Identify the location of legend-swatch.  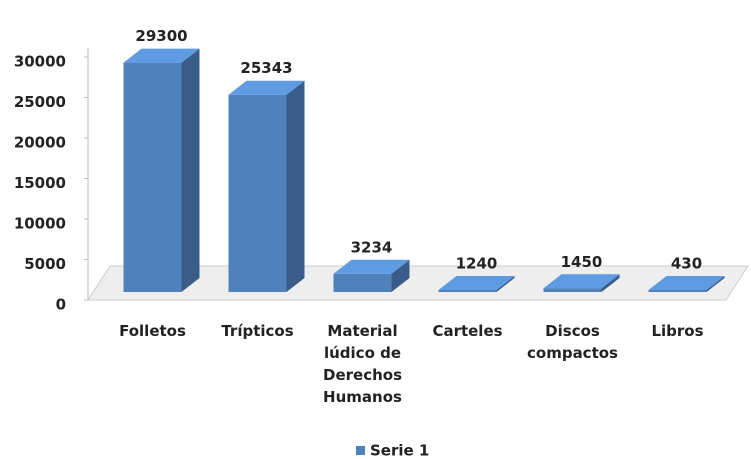
(360, 450).